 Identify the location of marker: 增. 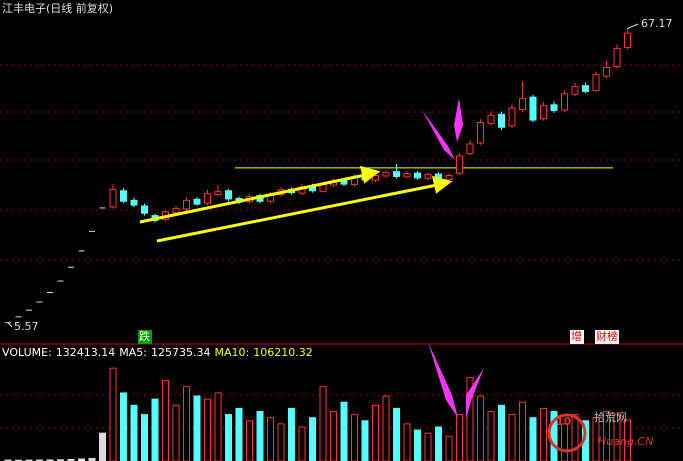
(576, 336).